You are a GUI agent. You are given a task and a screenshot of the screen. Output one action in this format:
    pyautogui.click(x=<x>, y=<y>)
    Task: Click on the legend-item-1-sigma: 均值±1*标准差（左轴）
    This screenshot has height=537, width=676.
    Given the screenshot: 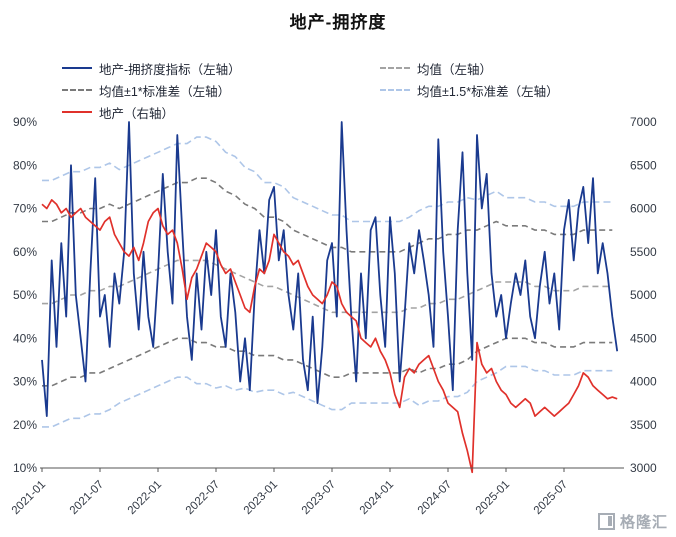 What is the action you would take?
    pyautogui.click(x=221, y=90)
    